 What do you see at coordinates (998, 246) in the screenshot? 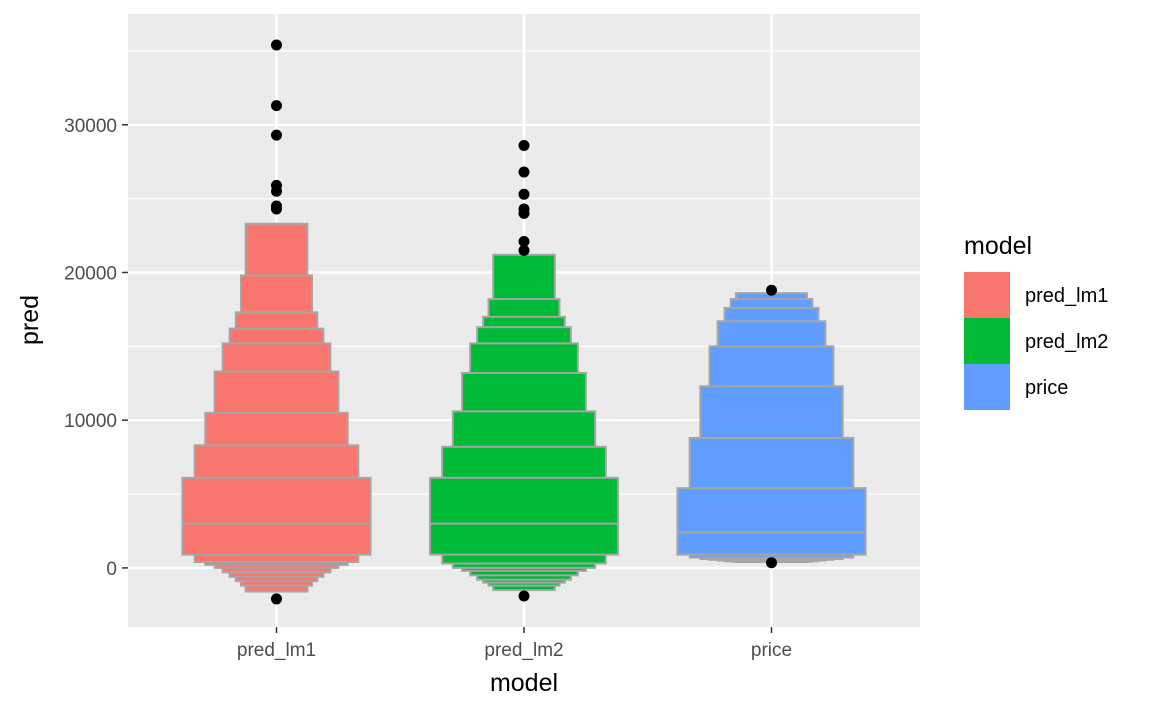
I see `legend-title: model` at bounding box center [998, 246].